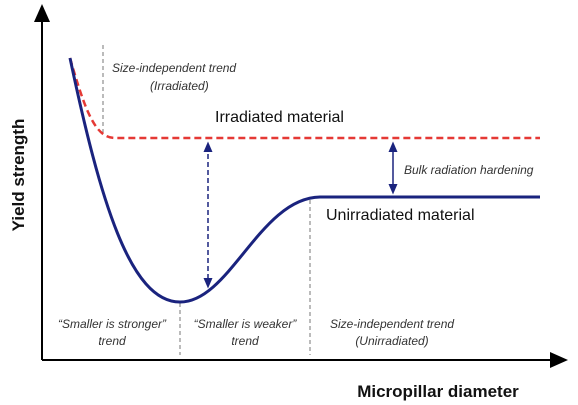  What do you see at coordinates (438, 391) in the screenshot?
I see `x-axis-title: Micropillar diameter` at bounding box center [438, 391].